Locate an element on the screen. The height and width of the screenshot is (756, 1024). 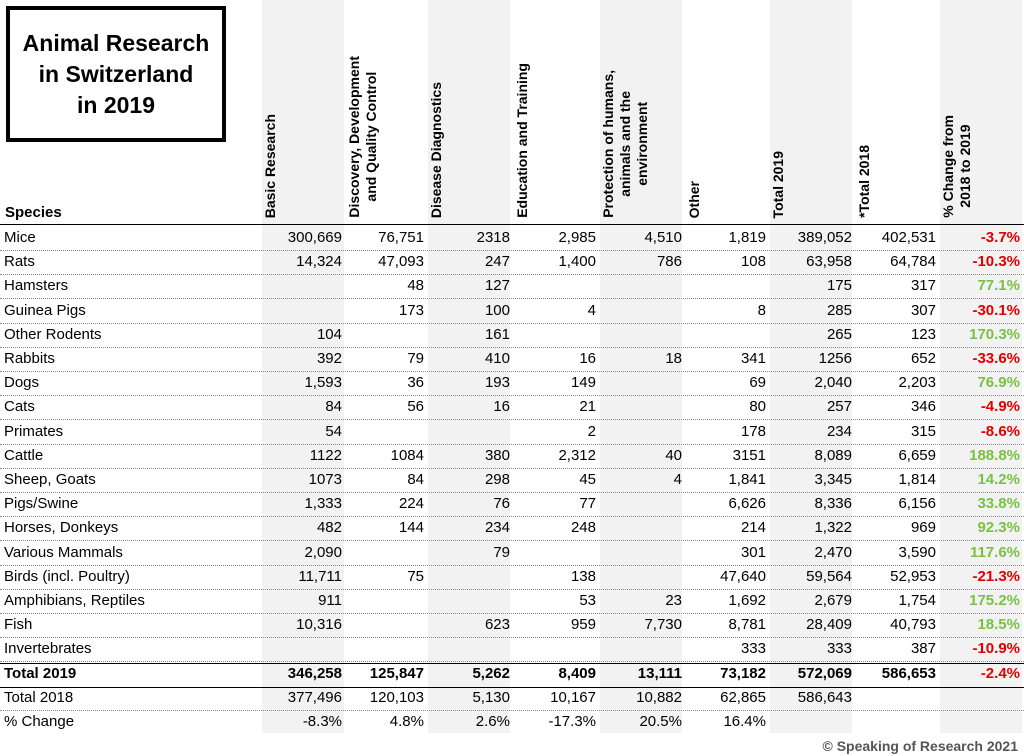
table-cell: 4 is located at coordinates (591, 310).